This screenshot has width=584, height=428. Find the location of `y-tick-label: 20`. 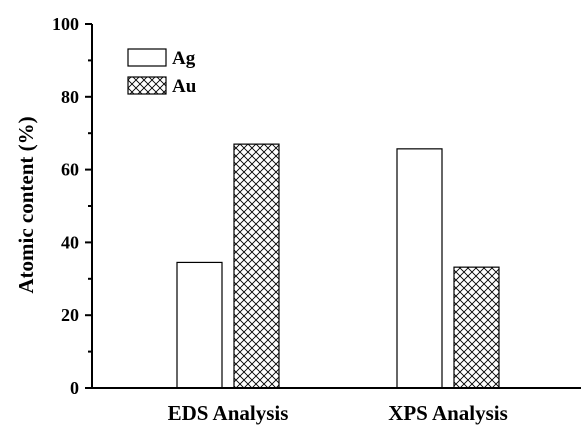

y-tick-label: 20 is located at coordinates (70, 315).